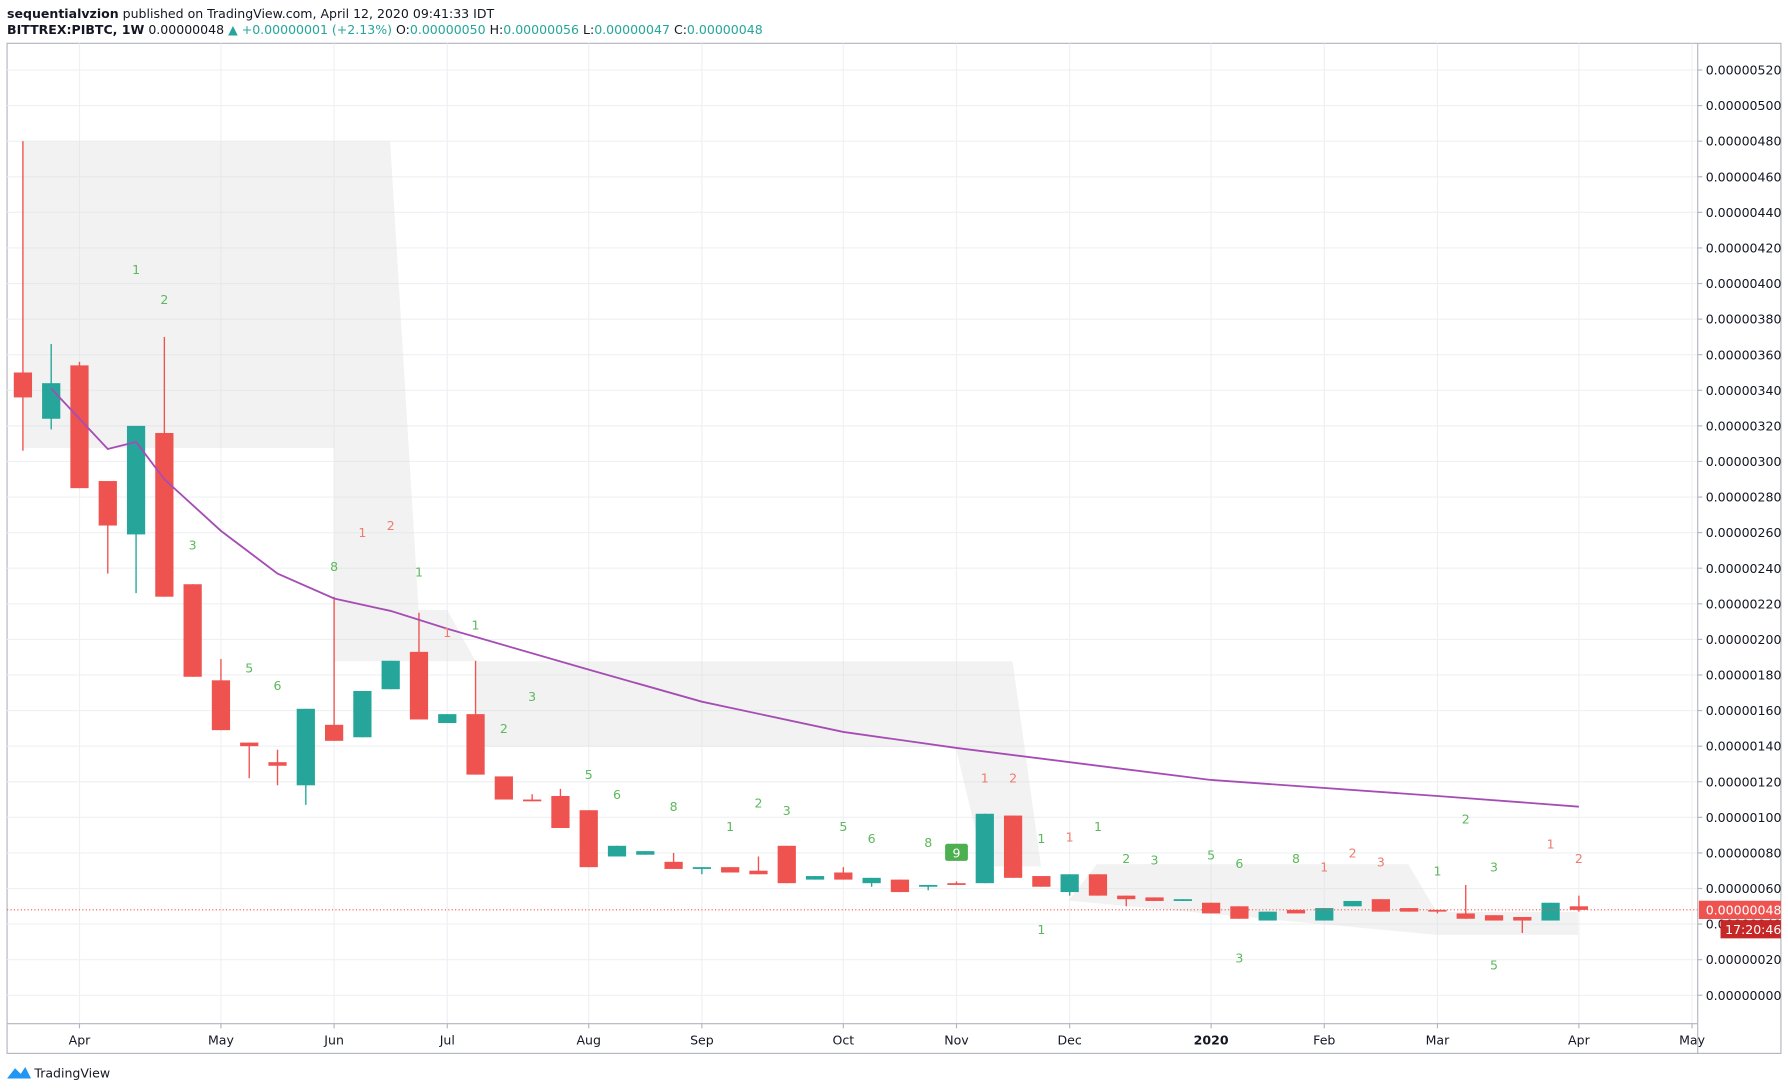 The width and height of the screenshot is (1788, 1091). Describe the element at coordinates (403, 29) in the screenshot. I see `o-label: O:` at that location.